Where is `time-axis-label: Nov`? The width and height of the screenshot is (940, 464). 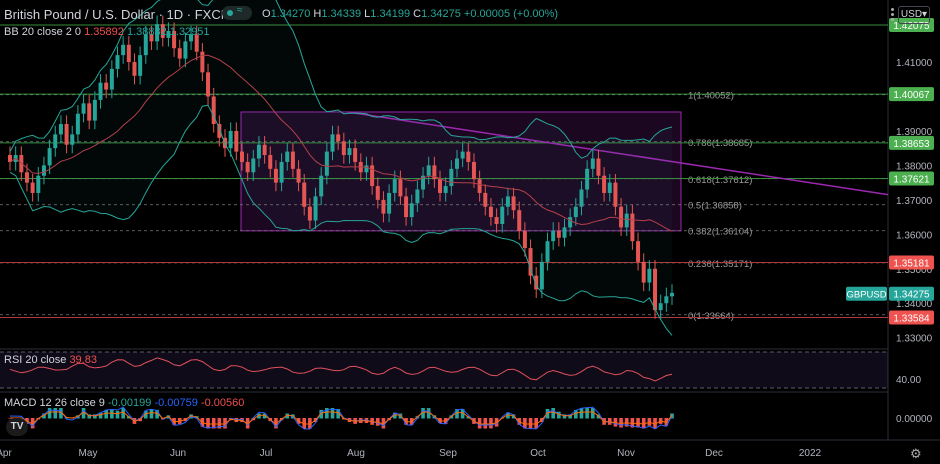
time-axis-label: Nov is located at coordinates (626, 453).